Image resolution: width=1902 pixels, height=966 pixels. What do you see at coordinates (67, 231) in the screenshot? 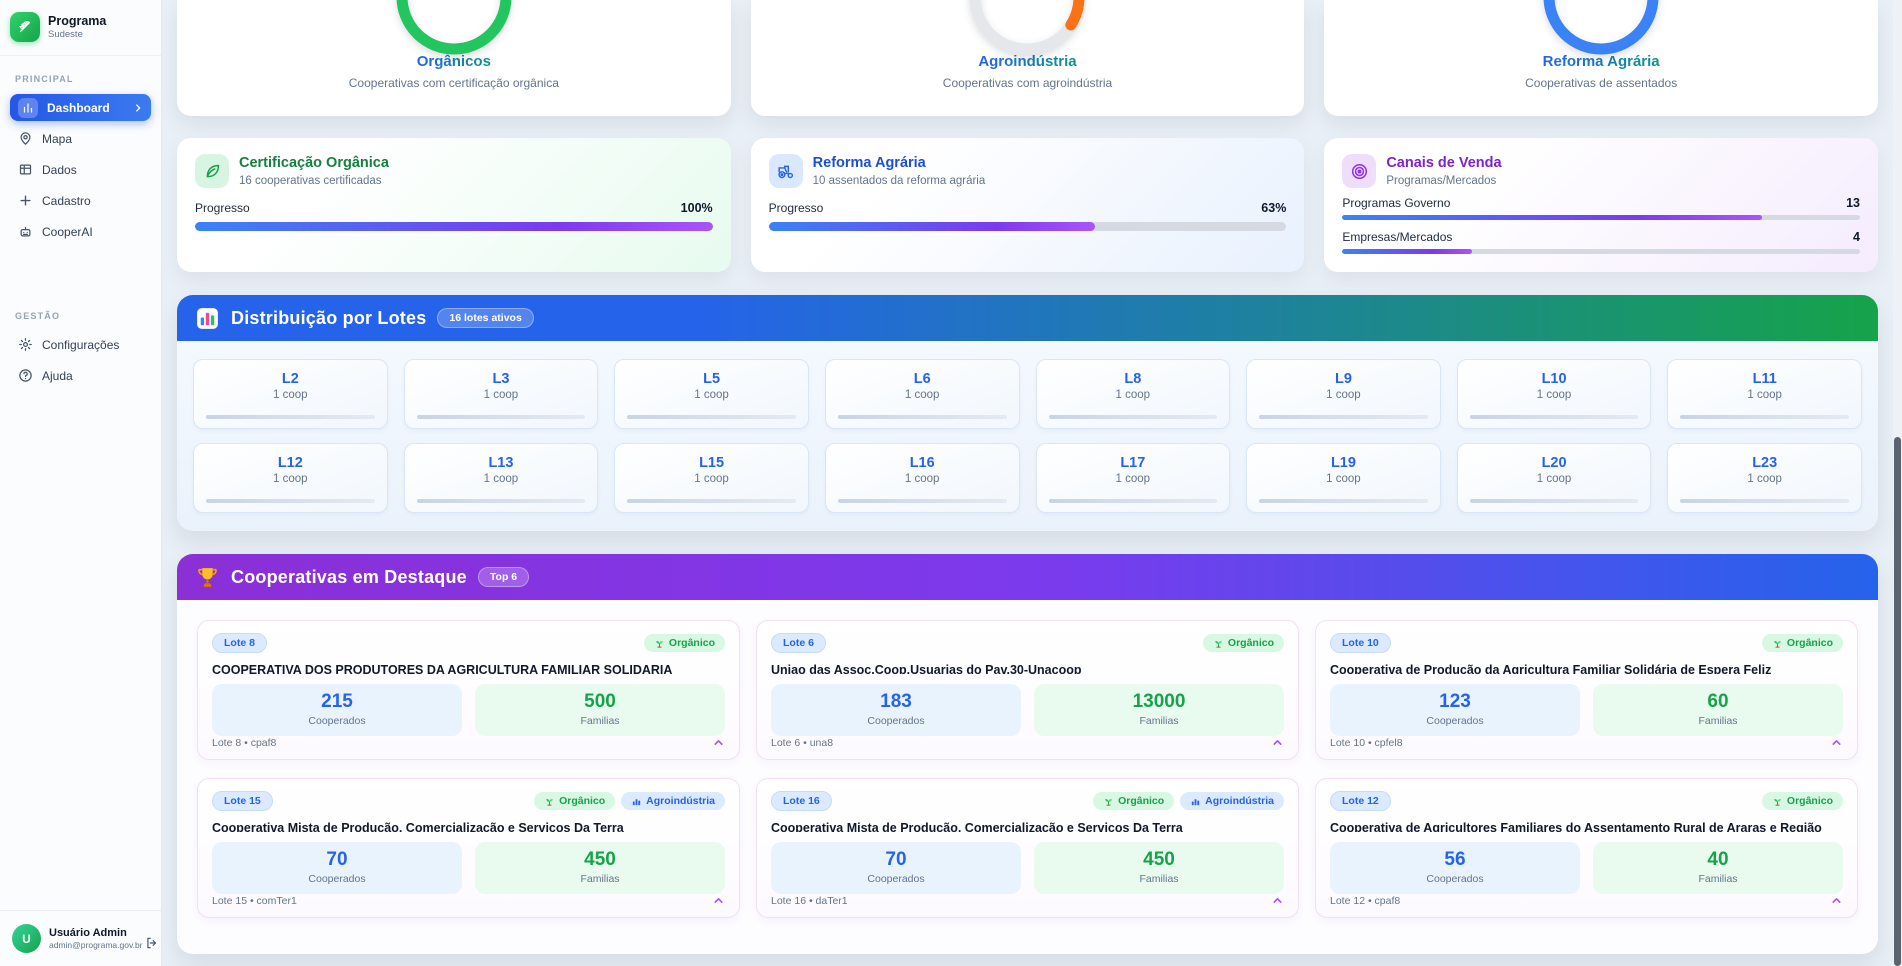
I see `sidebar-item-label: CooperAI` at bounding box center [67, 231].